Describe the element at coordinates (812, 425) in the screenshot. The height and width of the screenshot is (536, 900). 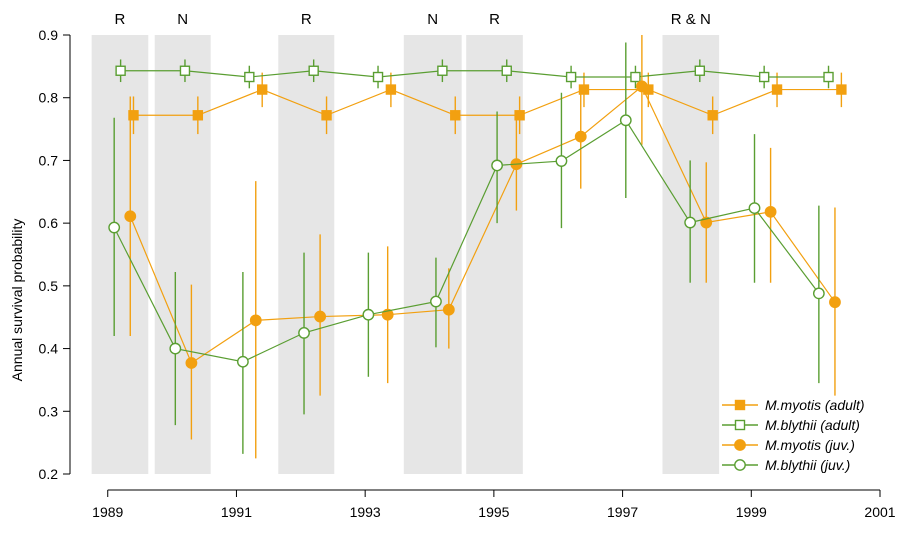
I see `legend-label-1: M.blythii (adult)` at that location.